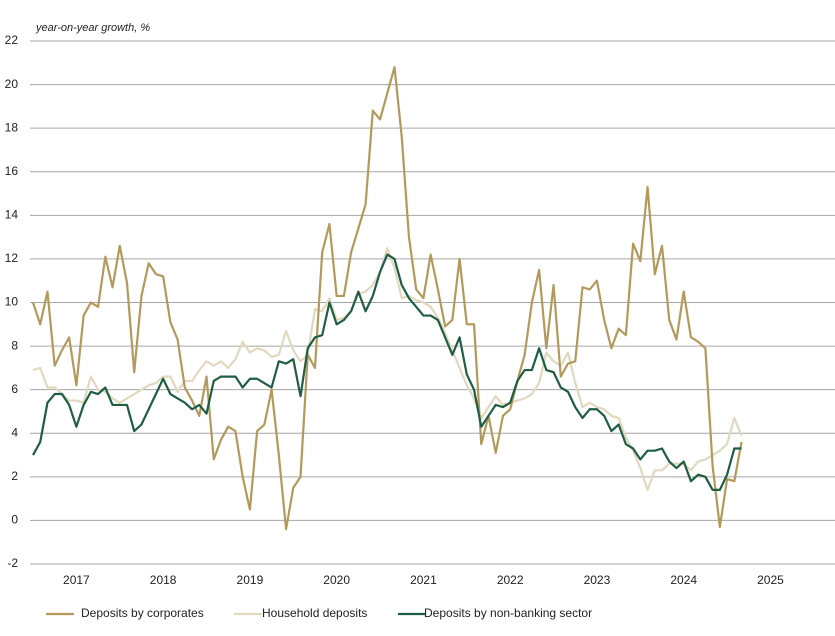  I want to click on legend-label: Household deposits, so click(314, 613).